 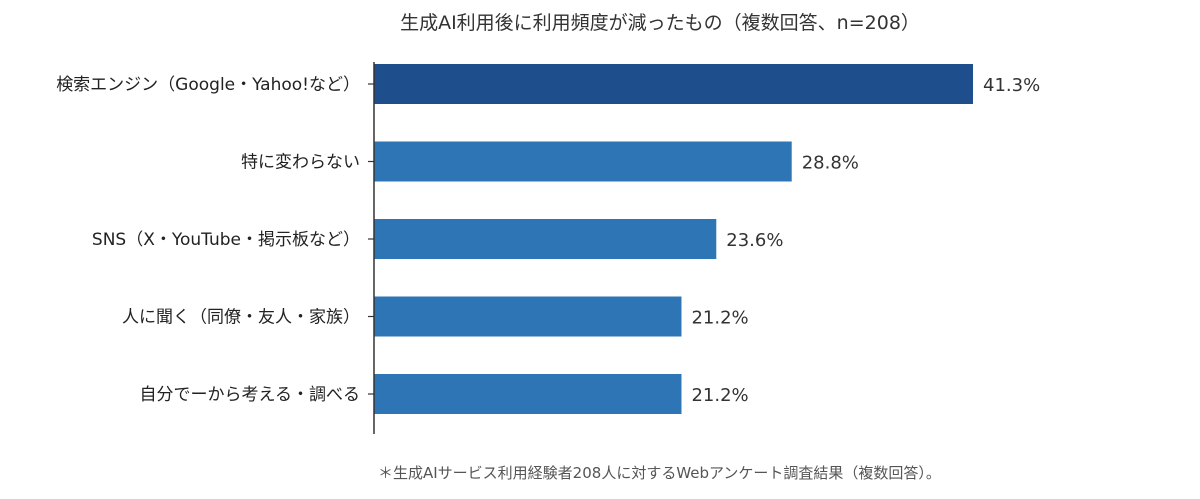 I want to click on value-label: 41.3%, so click(x=1011, y=85).